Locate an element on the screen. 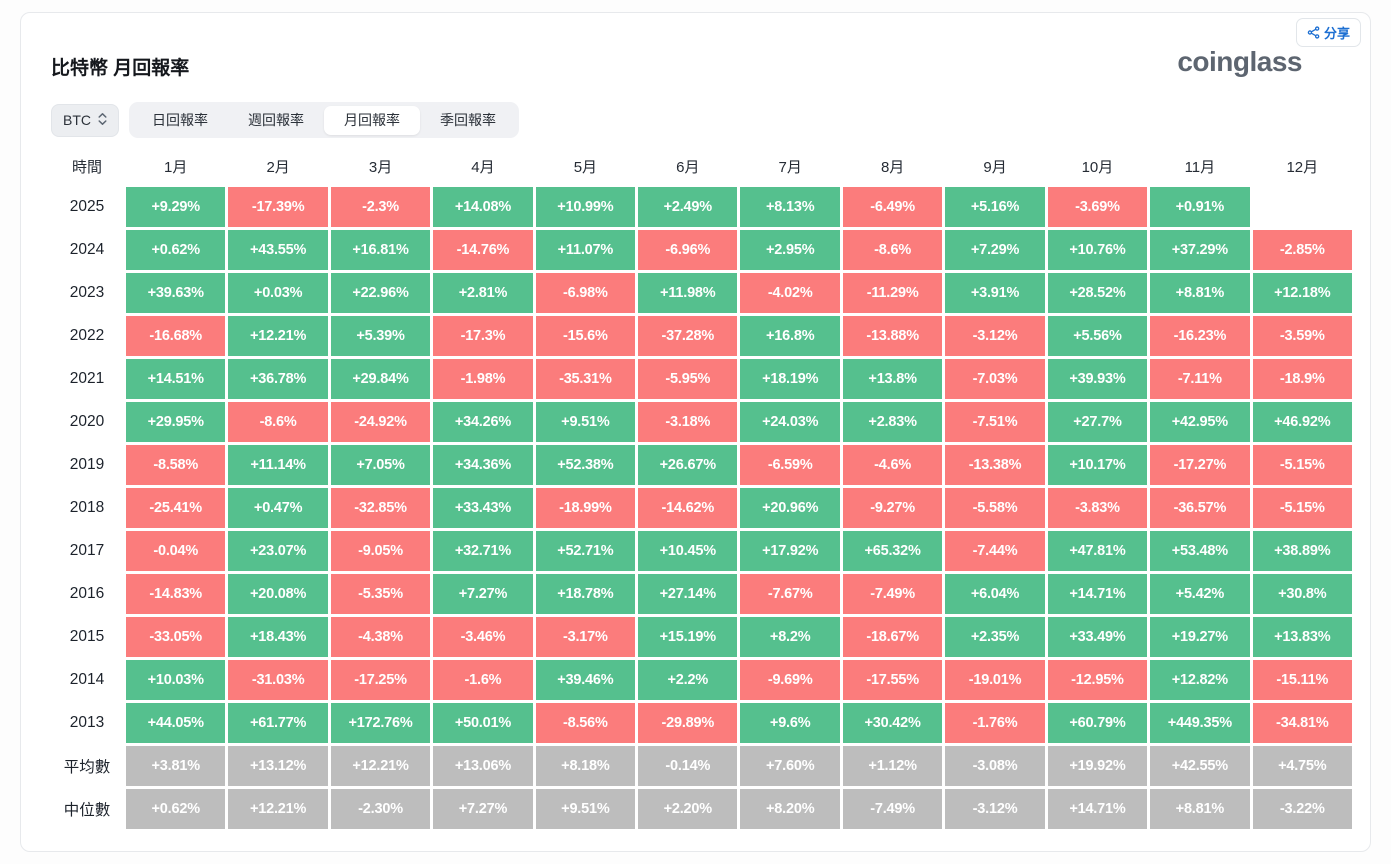 This screenshot has width=1391, height=864. table-cell: +1.12% is located at coordinates (892, 766).